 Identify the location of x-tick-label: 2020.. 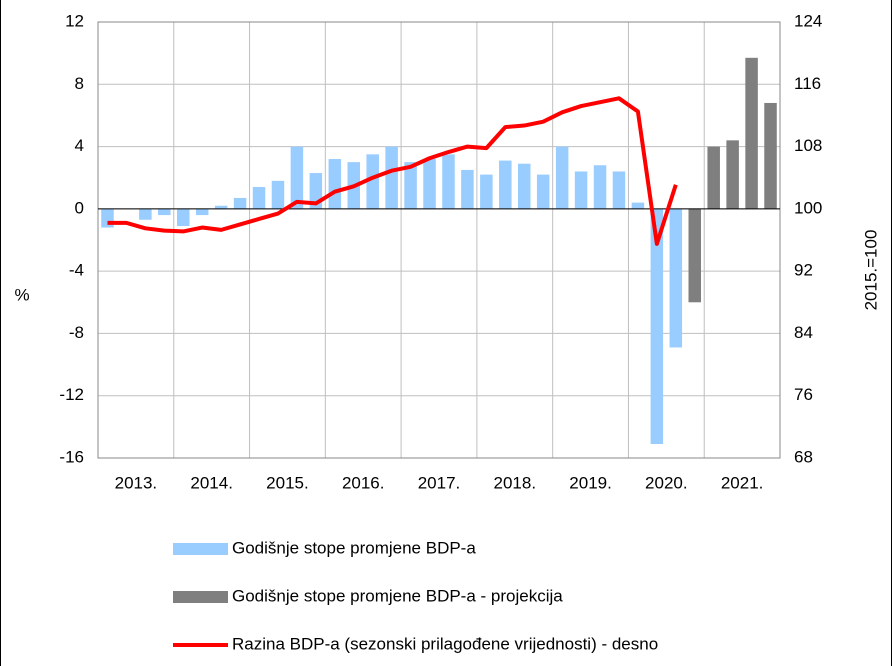
(666, 482).